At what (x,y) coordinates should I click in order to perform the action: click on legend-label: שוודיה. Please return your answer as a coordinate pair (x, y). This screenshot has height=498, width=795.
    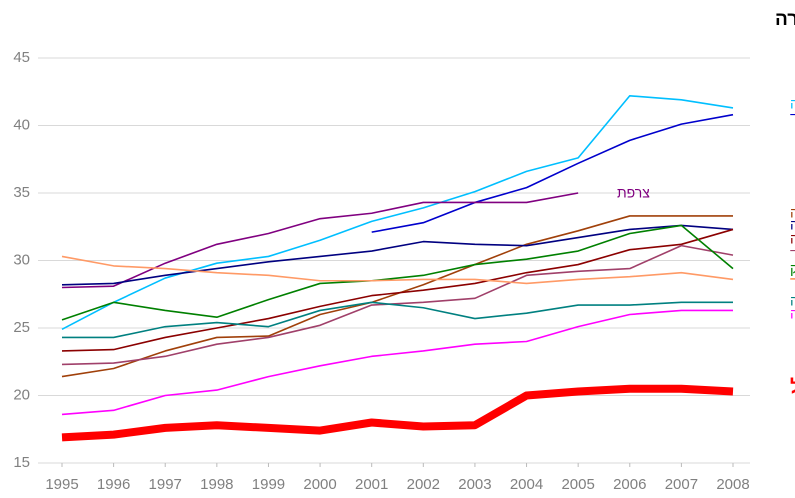
    Looking at the image, I should click on (792, 213).